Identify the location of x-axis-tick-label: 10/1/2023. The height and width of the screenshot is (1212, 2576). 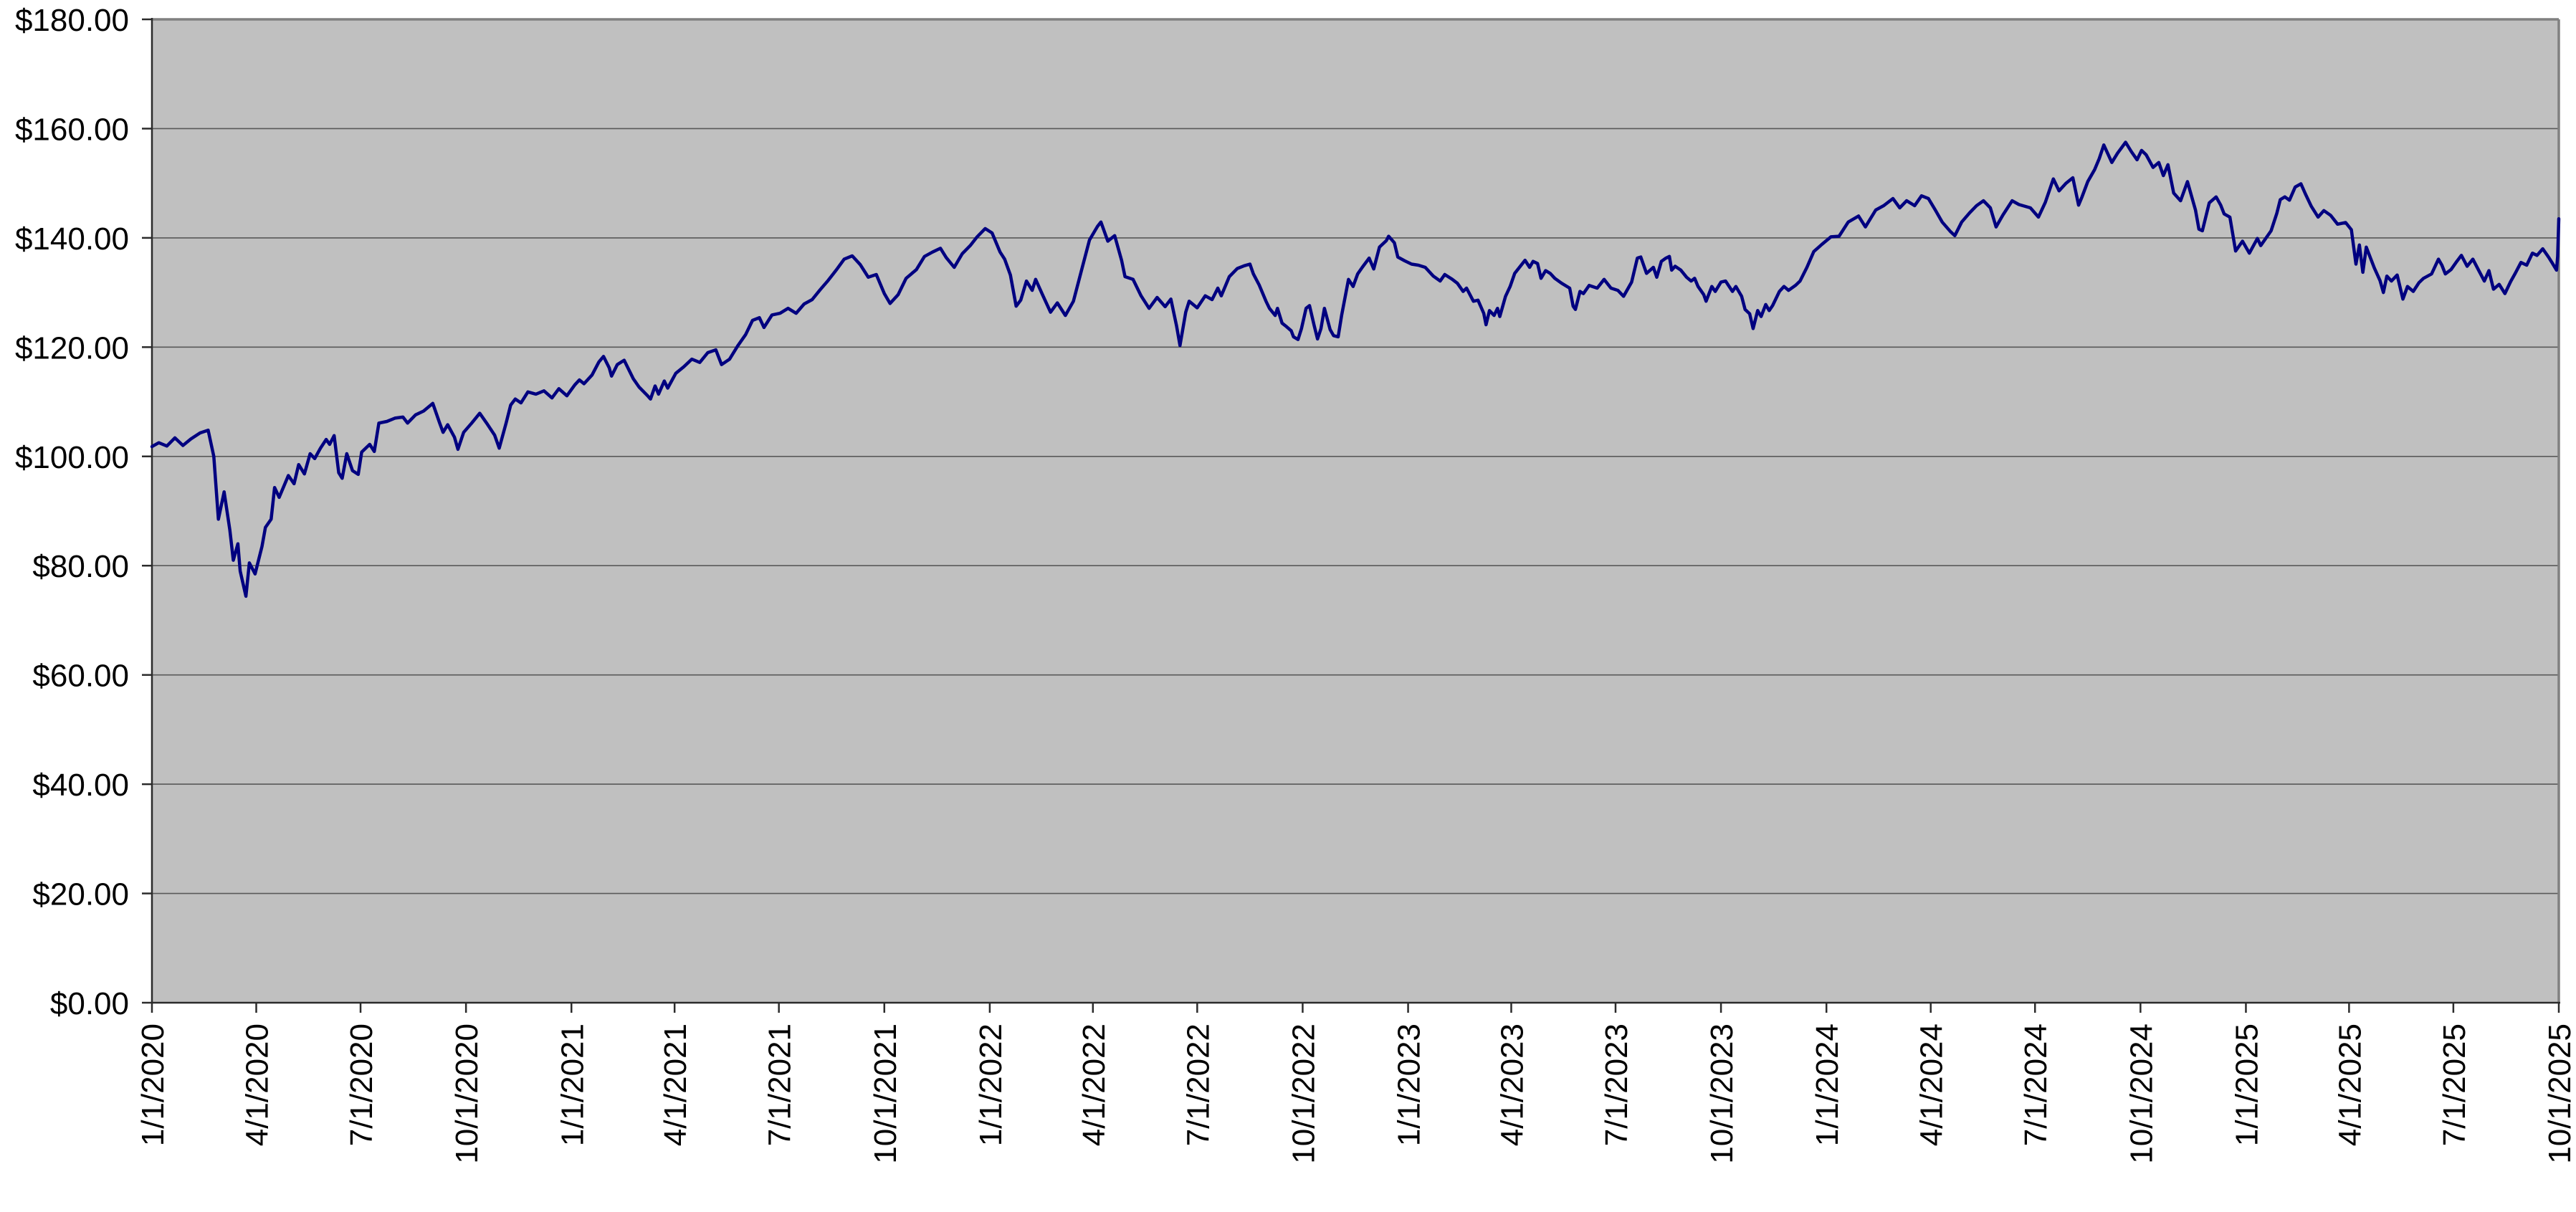
(1722, 1093).